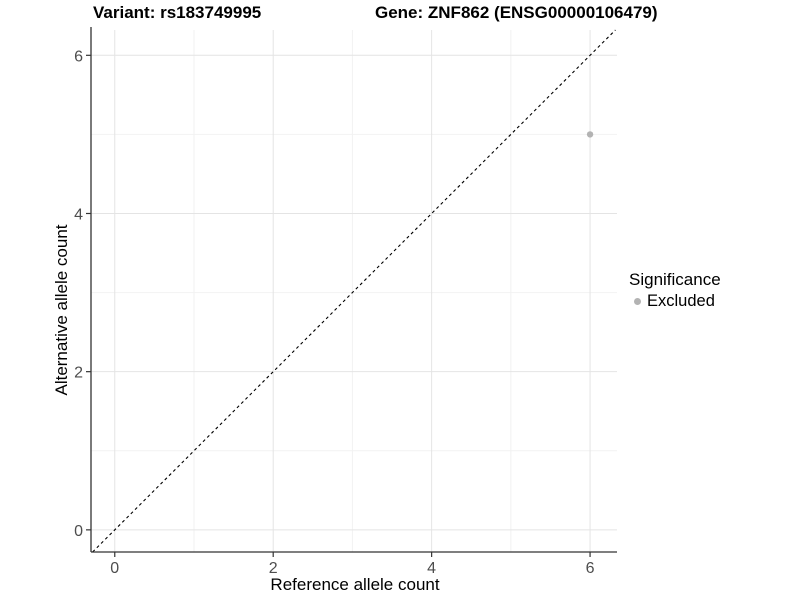 This screenshot has height=600, width=800. Describe the element at coordinates (681, 301) in the screenshot. I see `legend-item-label: Excluded` at that location.